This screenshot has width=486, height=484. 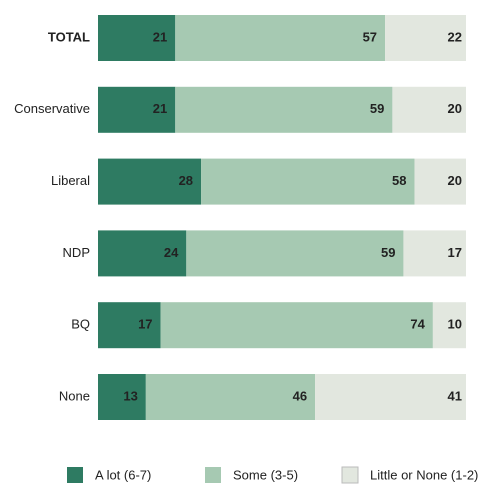 I want to click on legend-label: Some (3-5), so click(x=265, y=474).